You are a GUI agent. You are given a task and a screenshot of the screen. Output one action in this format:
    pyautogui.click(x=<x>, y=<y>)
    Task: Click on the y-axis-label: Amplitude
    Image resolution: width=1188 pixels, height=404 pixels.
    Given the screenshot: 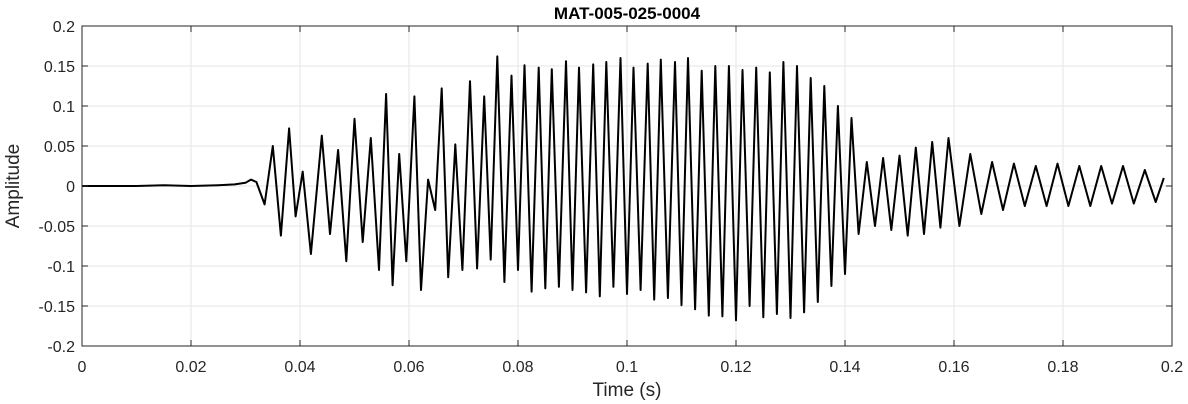 What is the action you would take?
    pyautogui.click(x=13, y=186)
    